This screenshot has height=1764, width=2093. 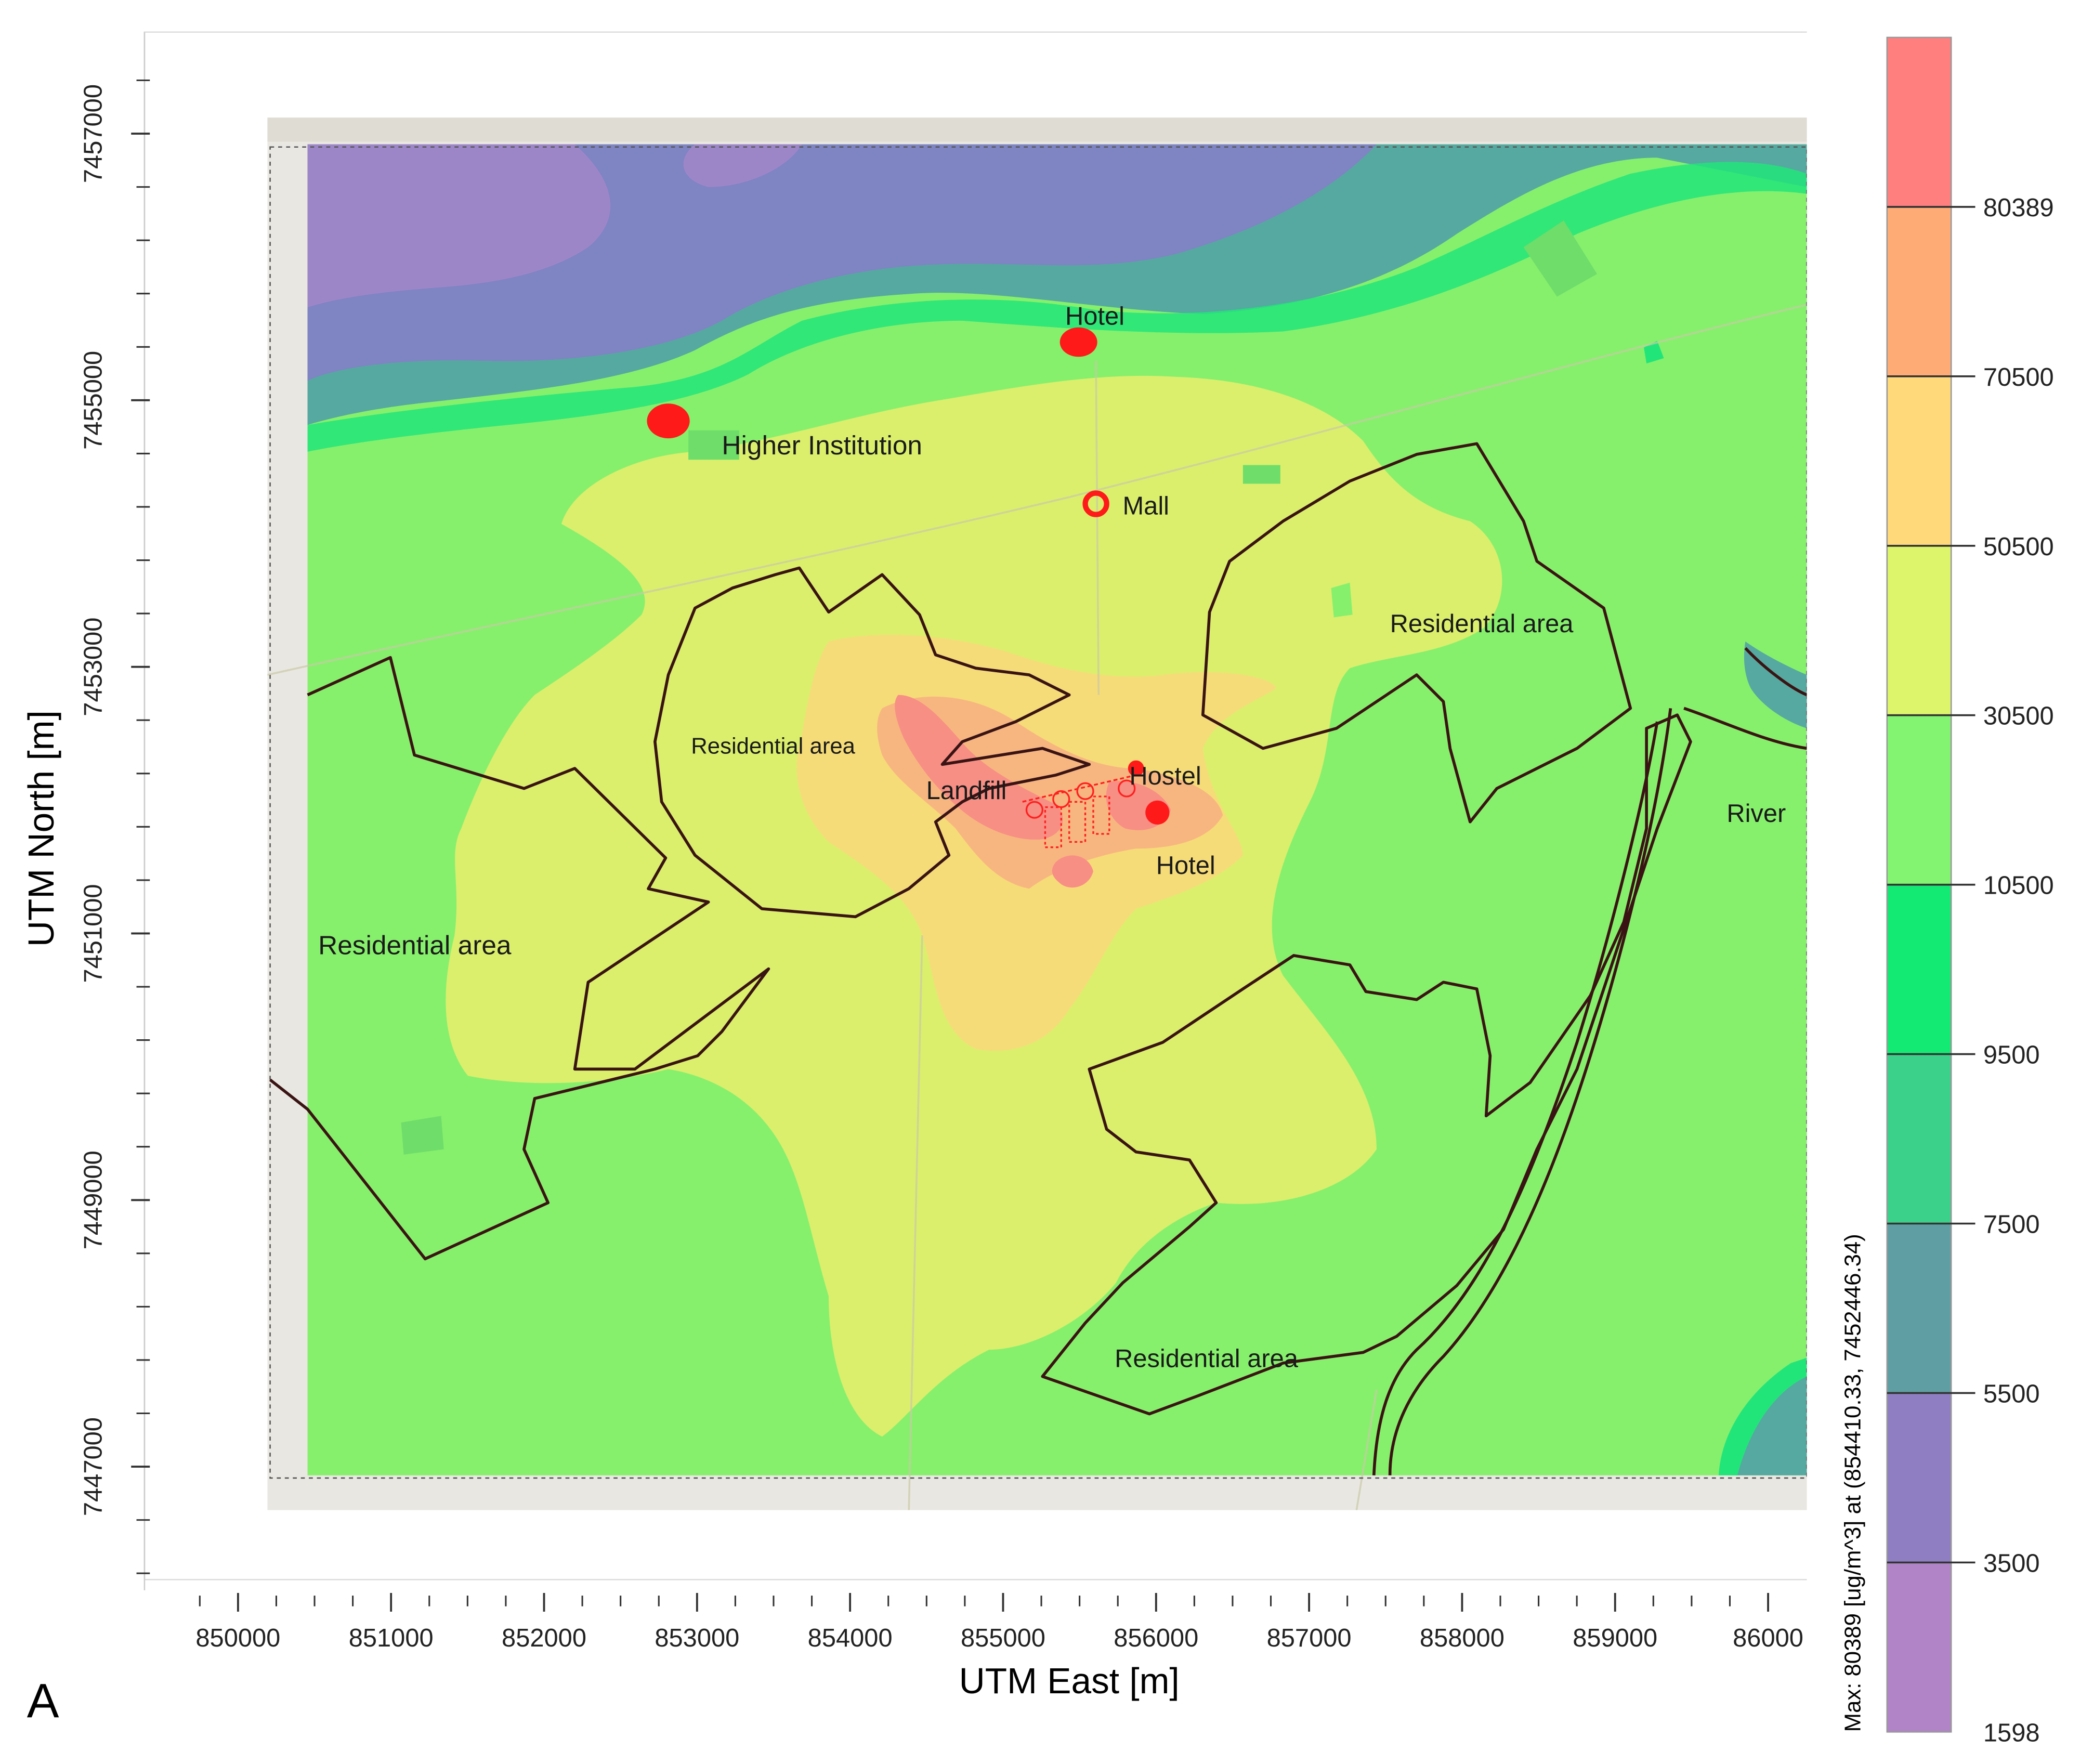 I want to click on legend-level-label: 30500, so click(x=2018, y=716).